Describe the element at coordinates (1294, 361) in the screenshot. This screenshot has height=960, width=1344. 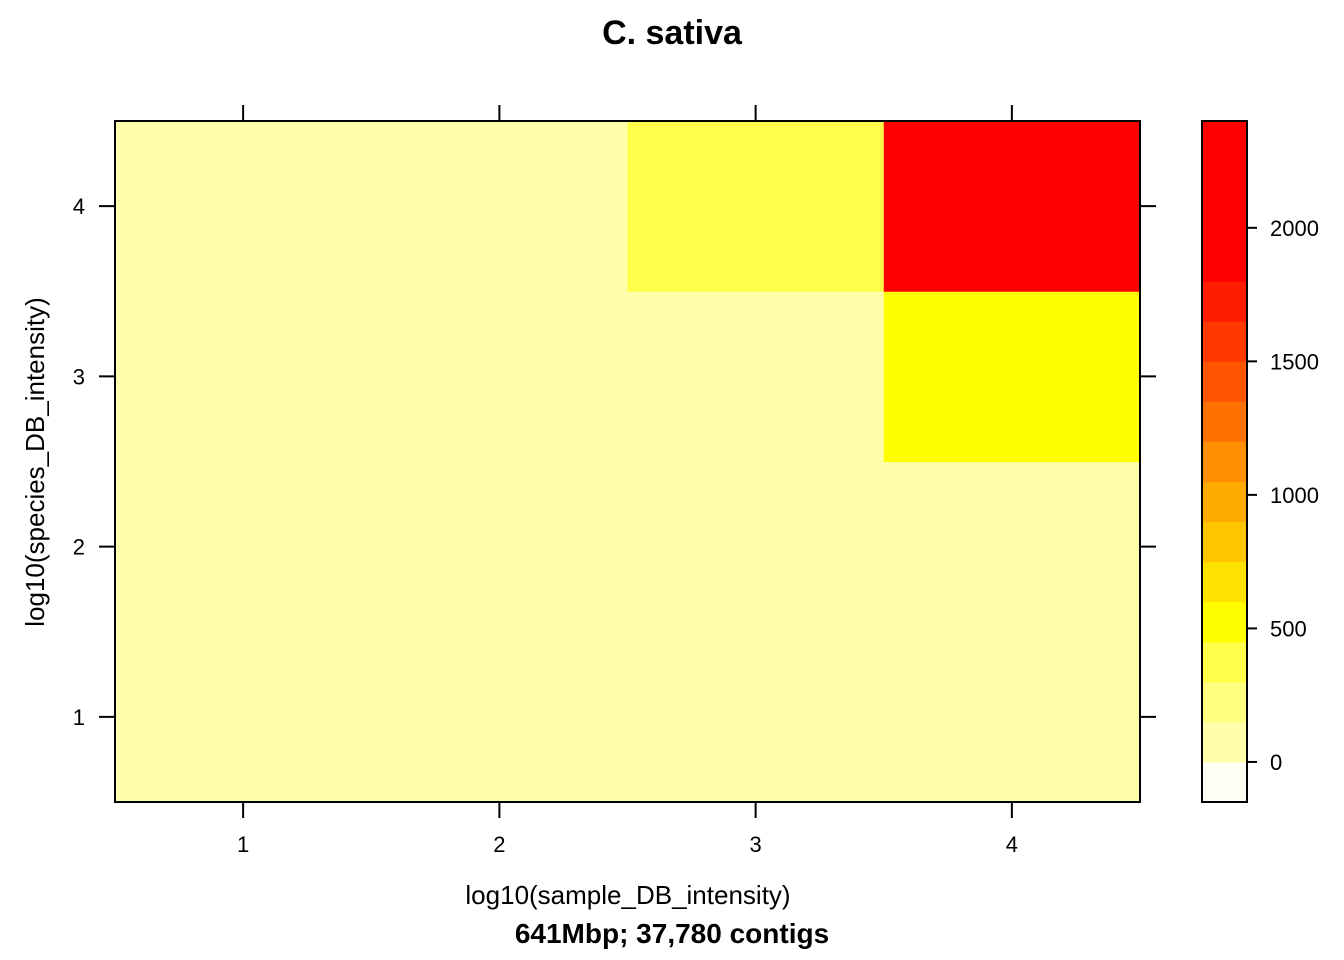
I see `colorbar-tick-label: 1500` at that location.